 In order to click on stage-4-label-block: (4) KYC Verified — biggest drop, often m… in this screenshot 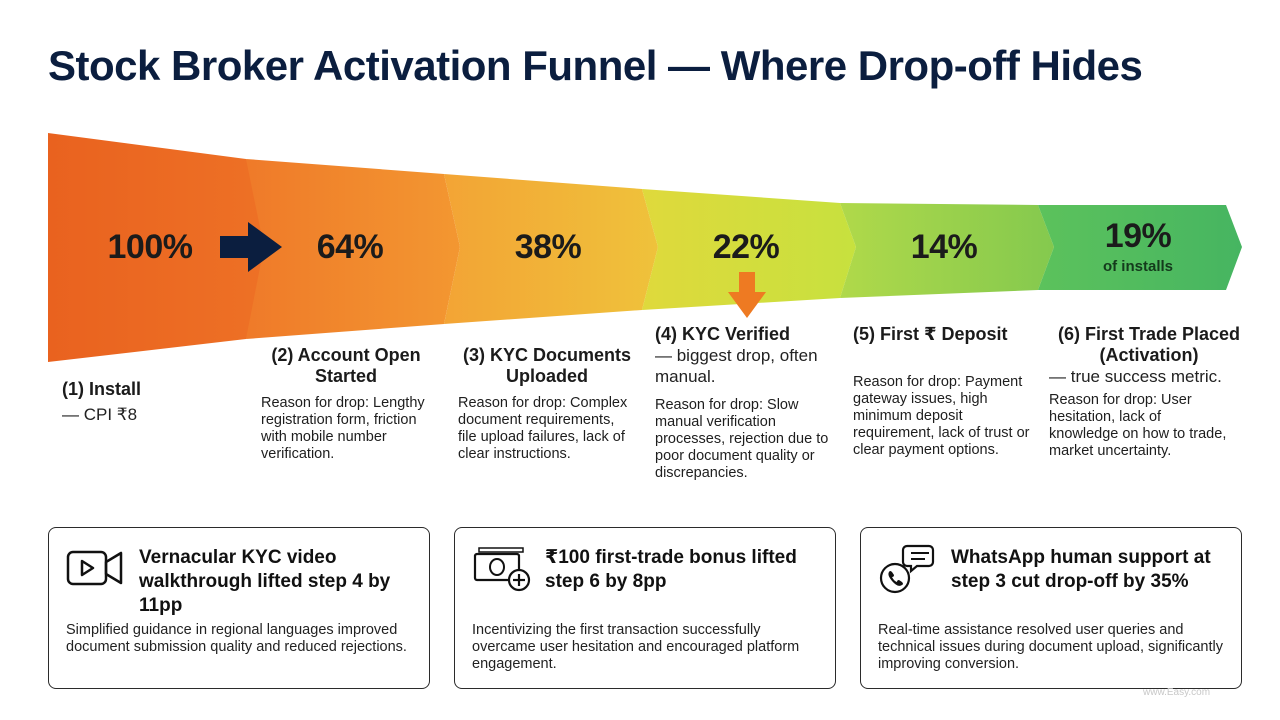, I will do `click(747, 403)`.